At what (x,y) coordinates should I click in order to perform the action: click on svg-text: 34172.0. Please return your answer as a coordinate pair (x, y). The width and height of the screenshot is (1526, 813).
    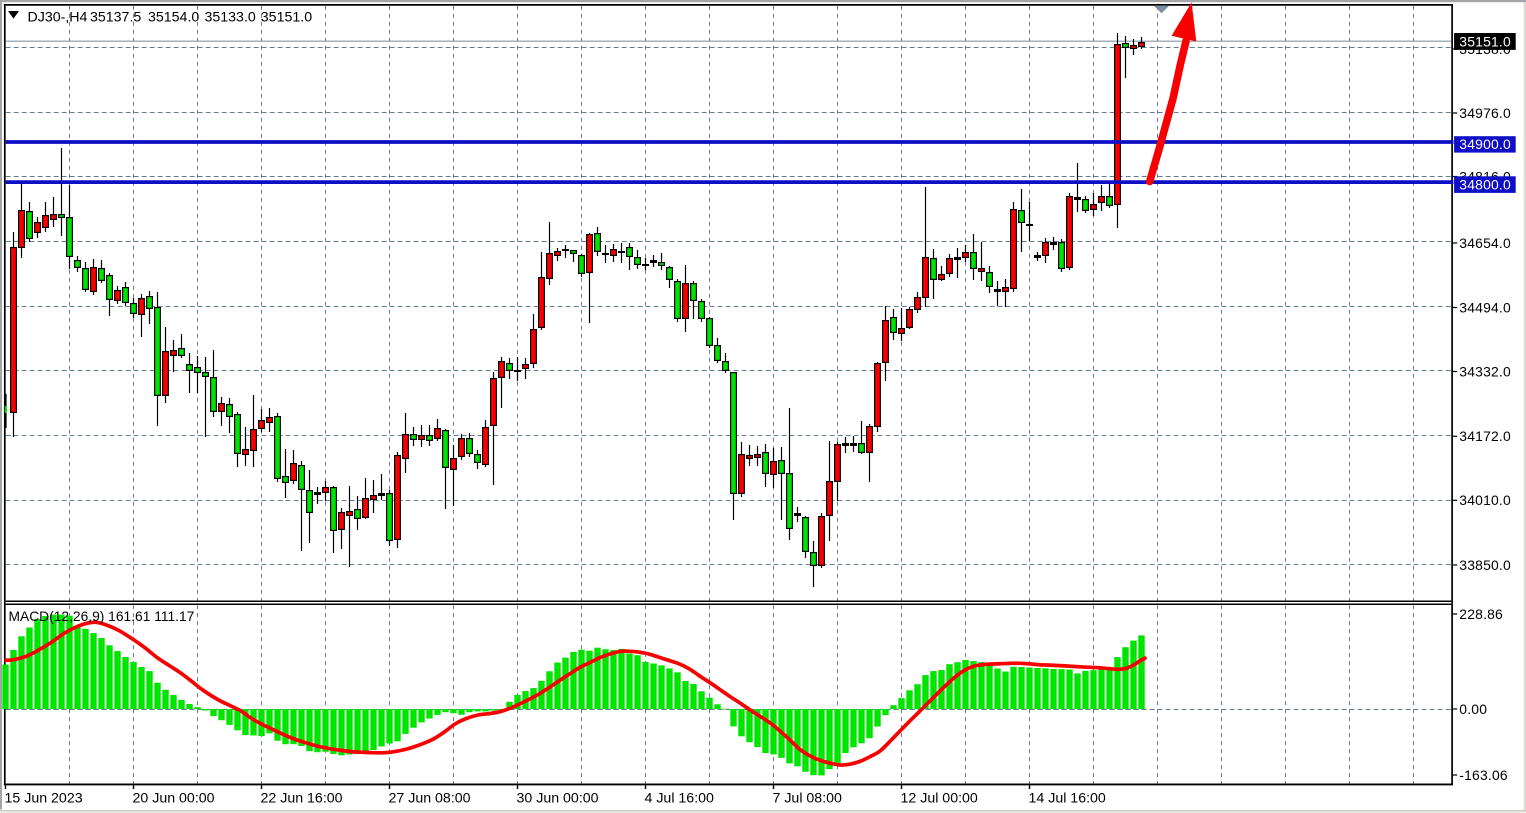
    Looking at the image, I should click on (1485, 436).